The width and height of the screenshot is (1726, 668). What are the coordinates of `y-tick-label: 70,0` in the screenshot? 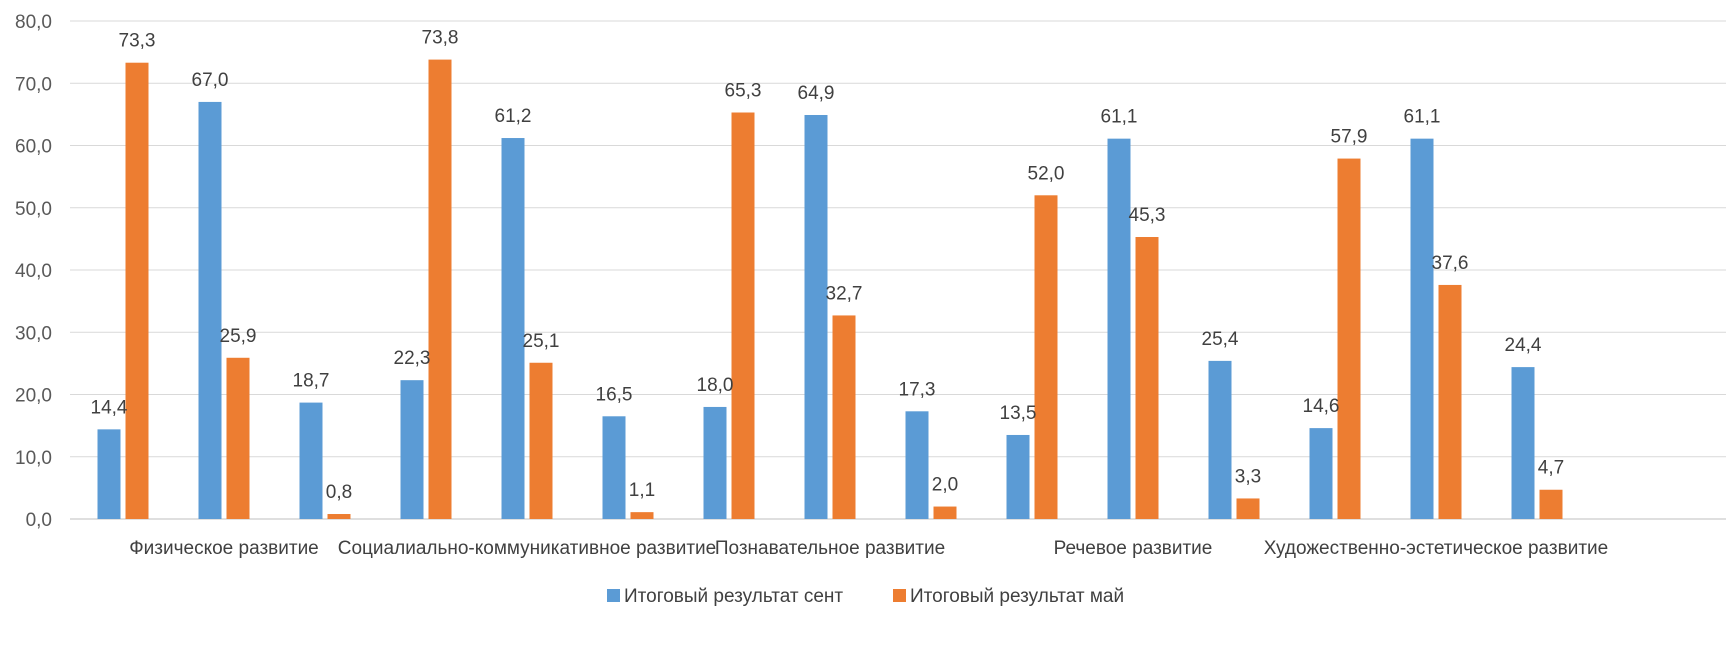 It's located at (33, 84).